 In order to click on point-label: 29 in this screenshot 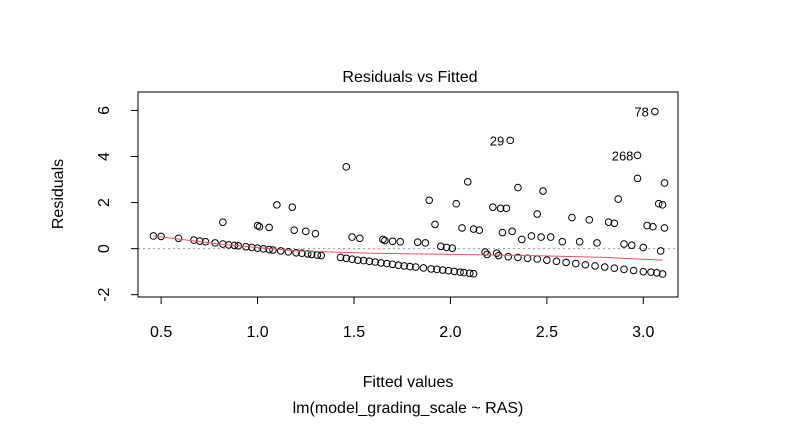, I will do `click(497, 140)`.